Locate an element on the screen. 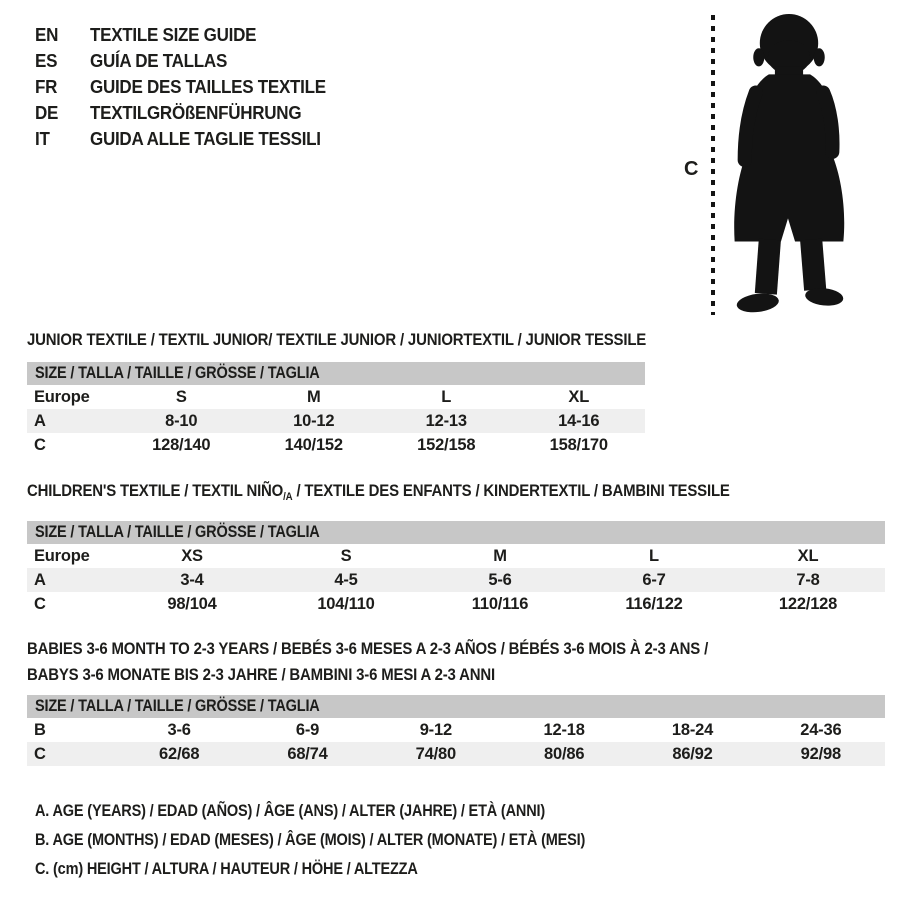 The image size is (900, 900). table-cell: 6-7 is located at coordinates (654, 580).